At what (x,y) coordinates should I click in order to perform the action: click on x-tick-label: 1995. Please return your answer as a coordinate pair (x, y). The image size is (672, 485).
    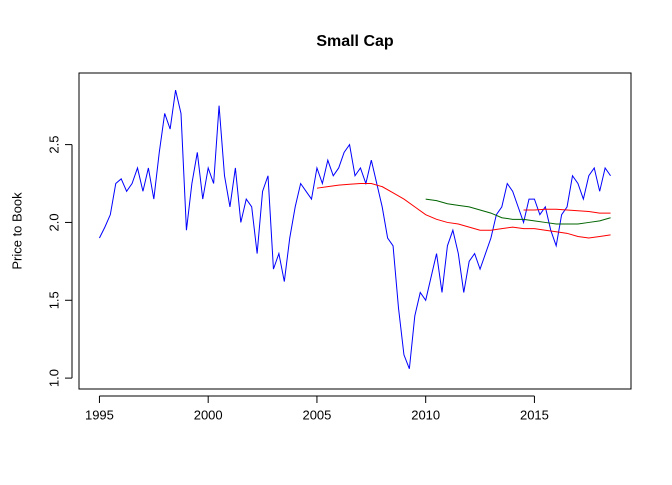
    Looking at the image, I should click on (99, 414).